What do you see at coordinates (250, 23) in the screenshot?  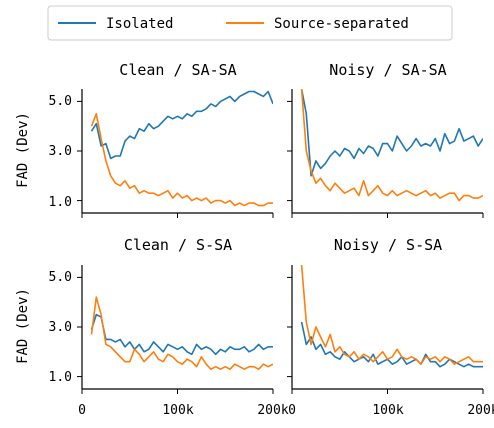 I see `legend: Isolated Source-separated` at bounding box center [250, 23].